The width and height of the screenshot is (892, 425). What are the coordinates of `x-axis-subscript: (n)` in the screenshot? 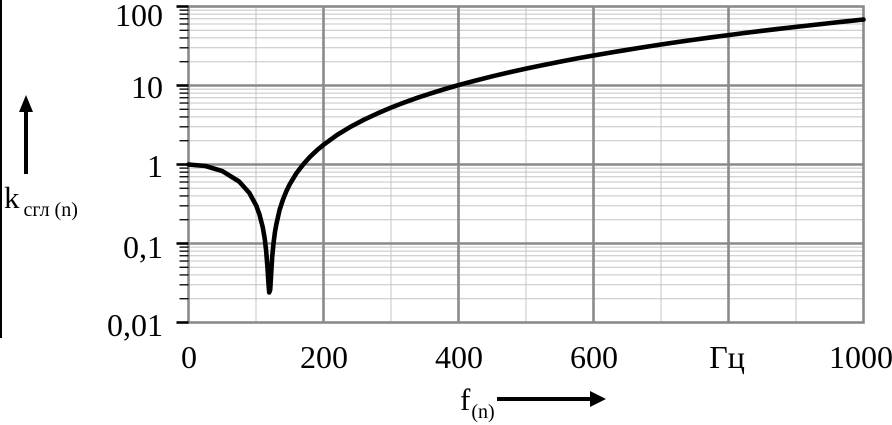 It's located at (483, 412).